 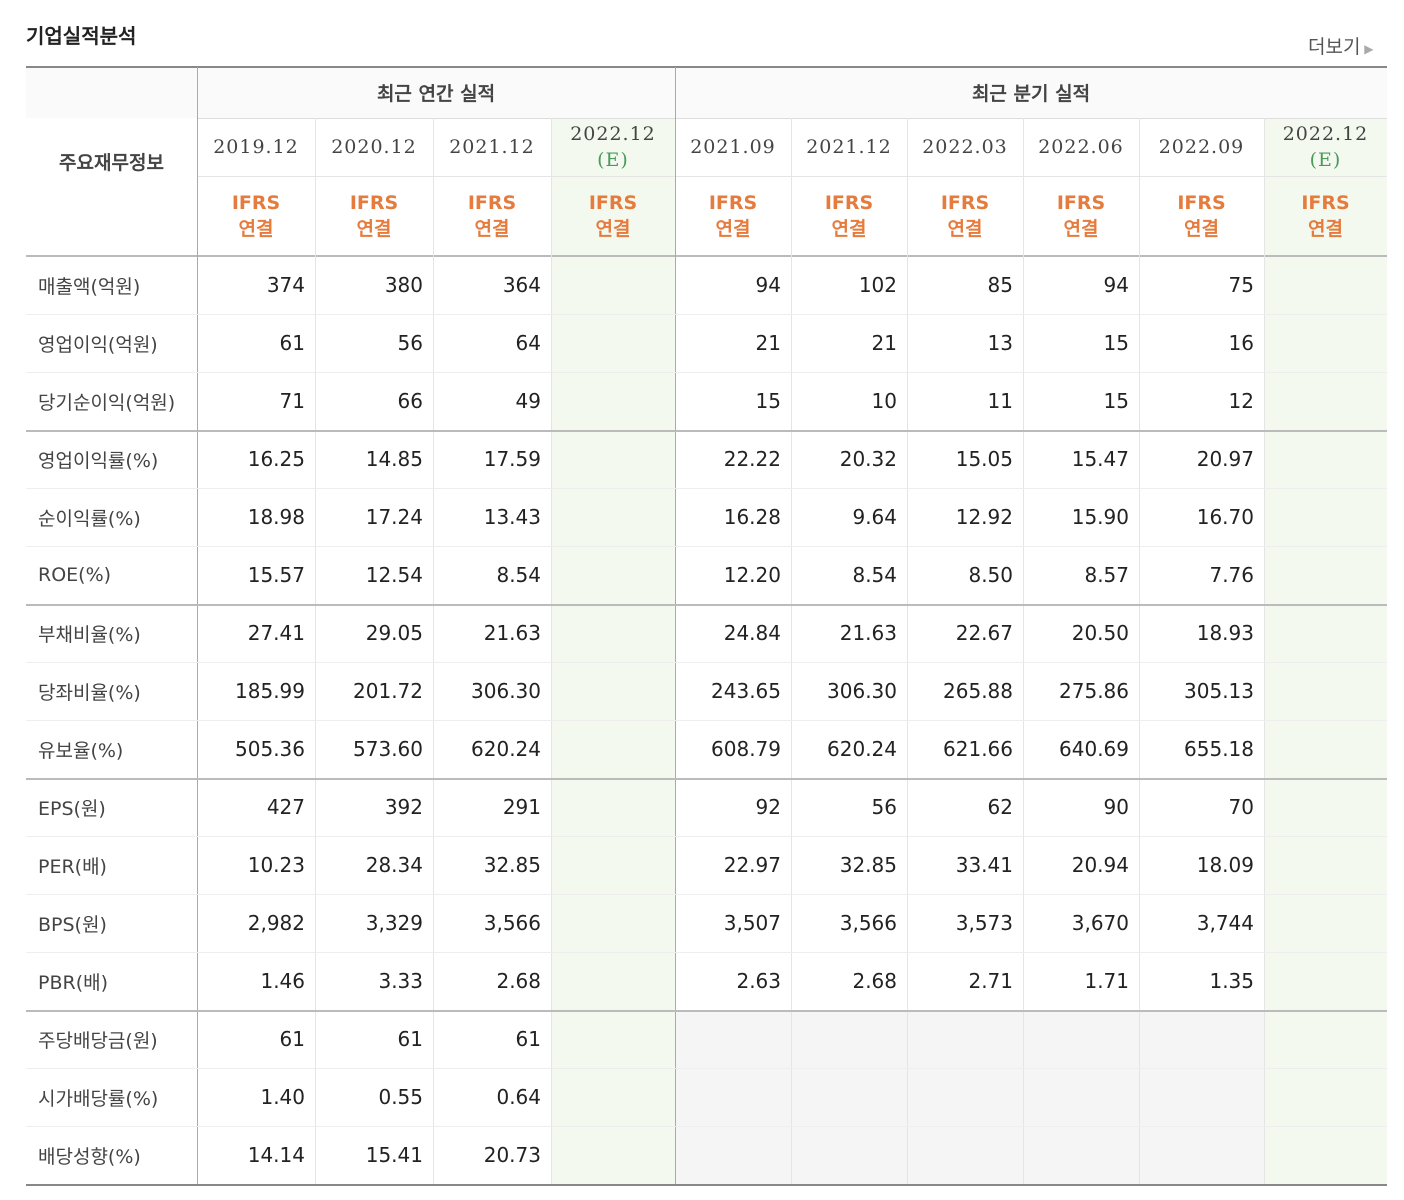 What do you see at coordinates (410, 343) in the screenshot?
I see `cell-value: 56` at bounding box center [410, 343].